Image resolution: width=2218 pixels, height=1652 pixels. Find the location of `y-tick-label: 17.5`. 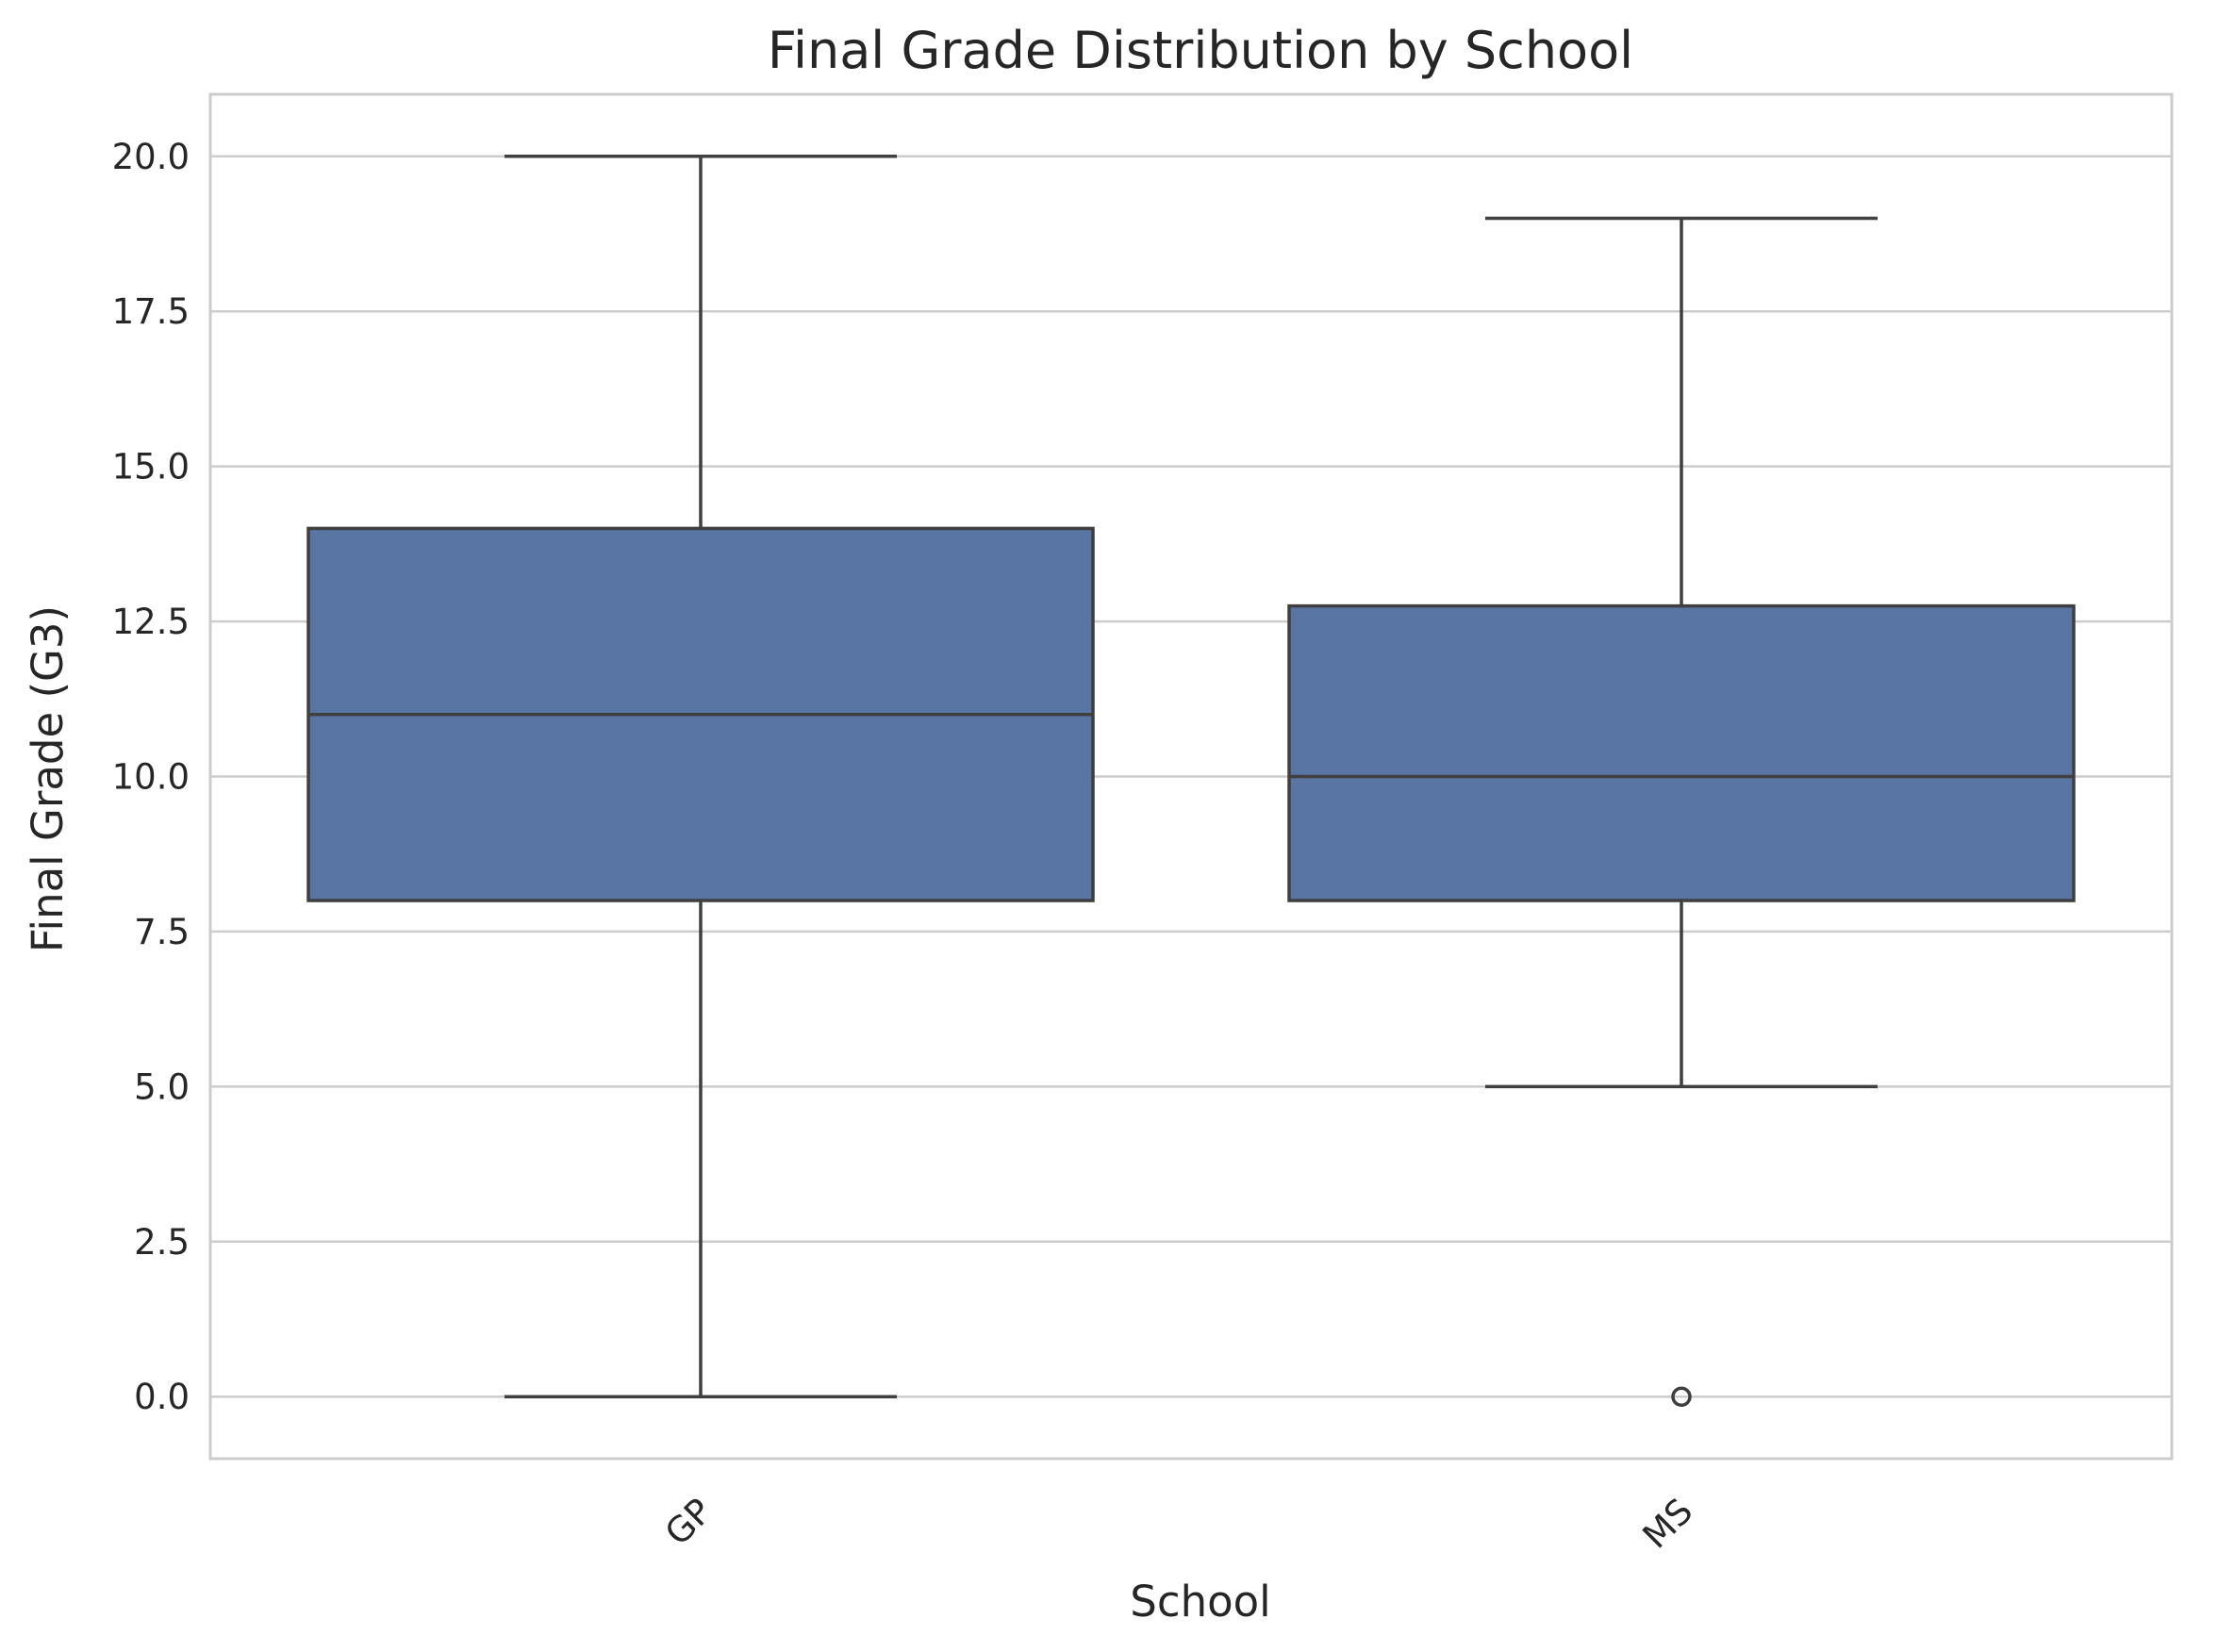

y-tick-label: 17.5 is located at coordinates (151, 311).